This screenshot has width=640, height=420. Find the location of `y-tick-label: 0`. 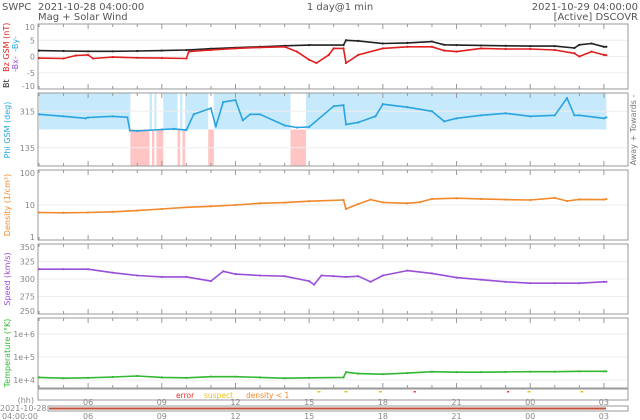

y-tick-label: 0 is located at coordinates (32, 57).